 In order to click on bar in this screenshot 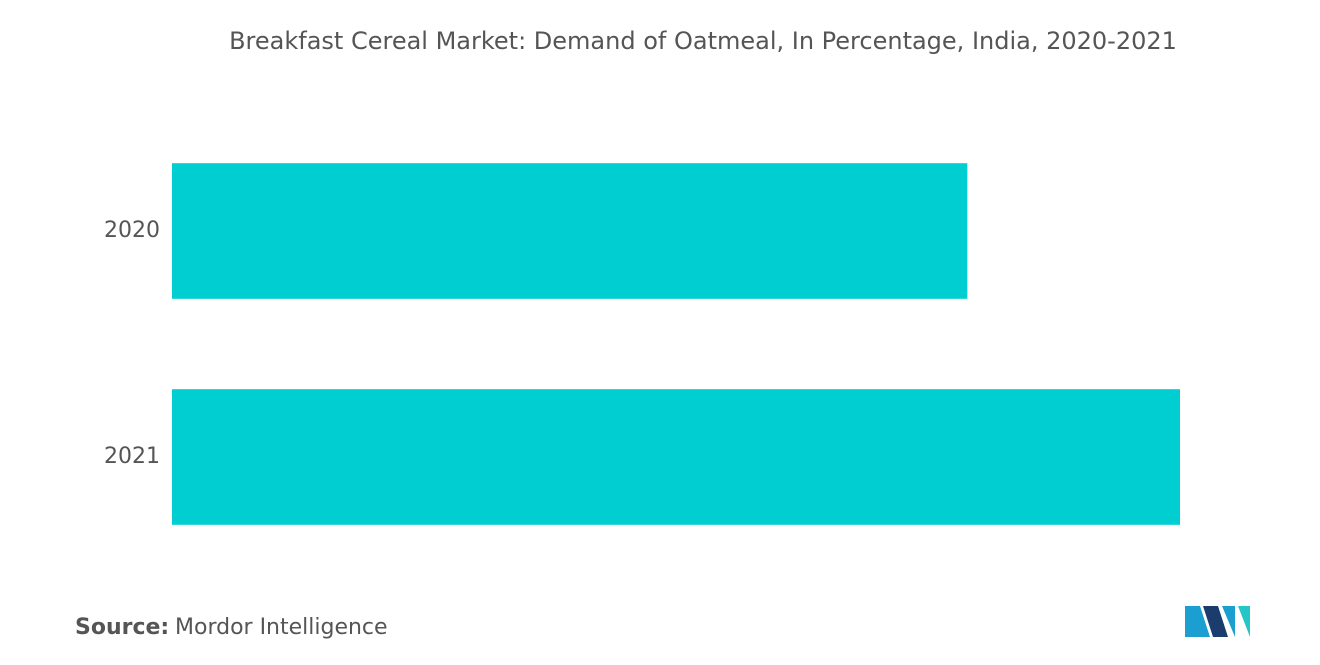, I will do `click(570, 231)`.